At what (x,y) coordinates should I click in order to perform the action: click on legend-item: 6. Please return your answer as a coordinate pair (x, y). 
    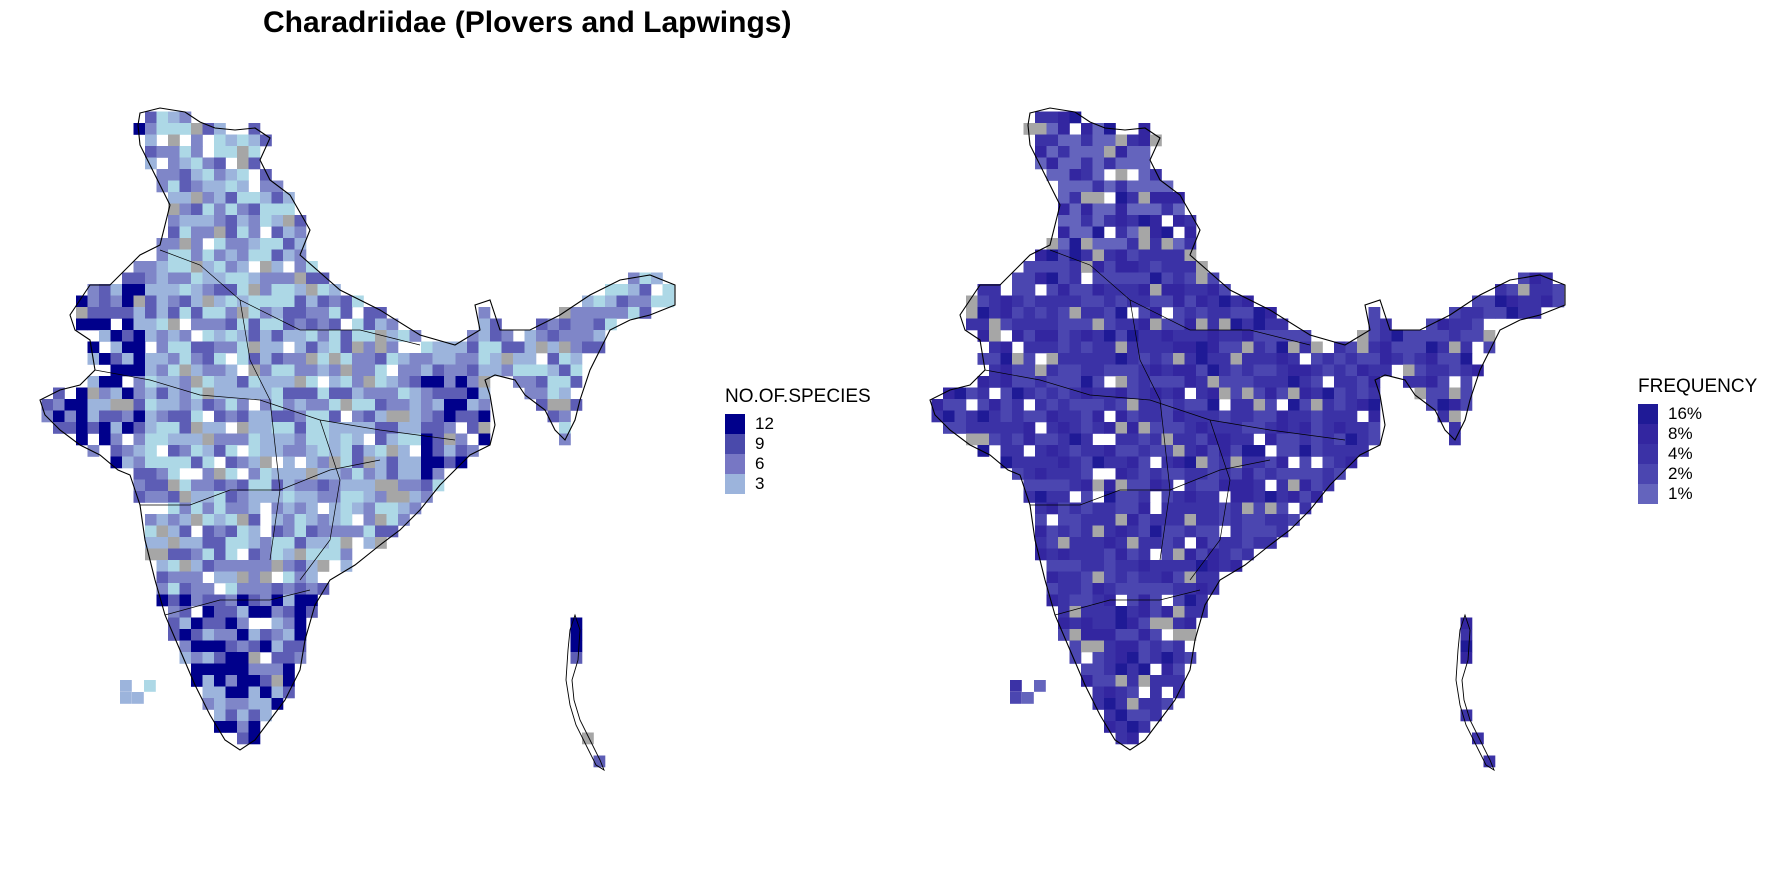
    Looking at the image, I should click on (798, 464).